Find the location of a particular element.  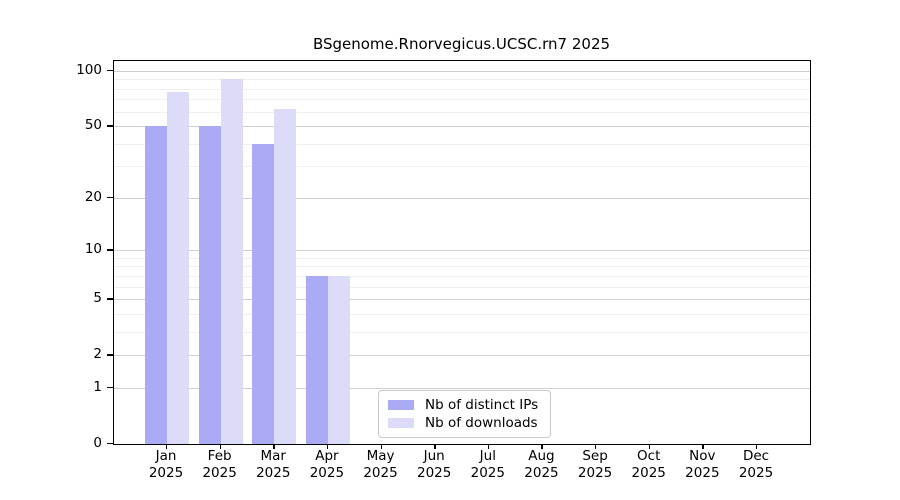

y-tick-label: 5 is located at coordinates (97, 298).